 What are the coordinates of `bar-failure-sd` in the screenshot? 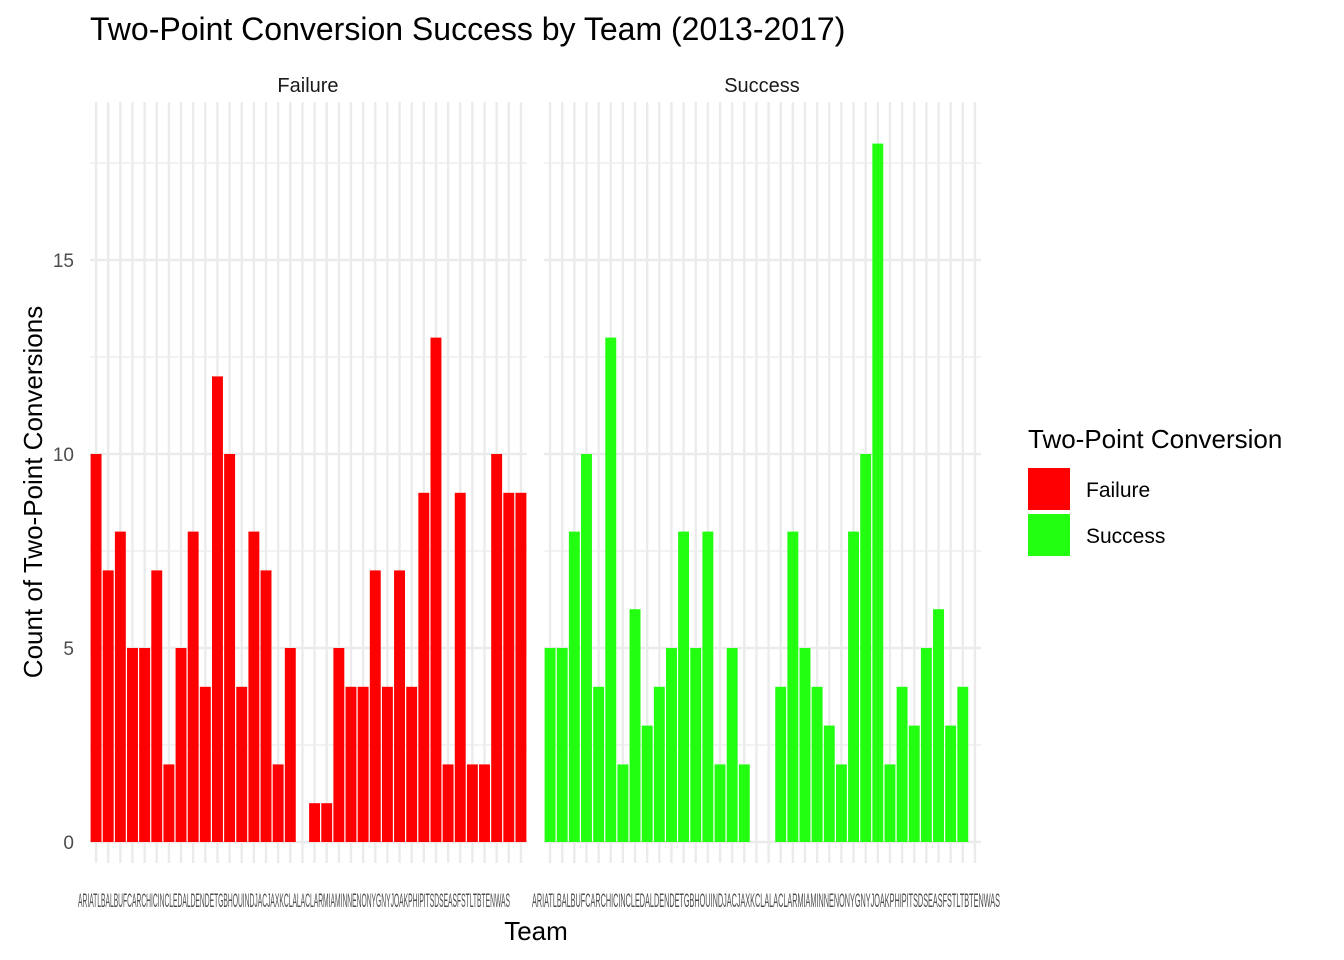 It's located at (448, 803).